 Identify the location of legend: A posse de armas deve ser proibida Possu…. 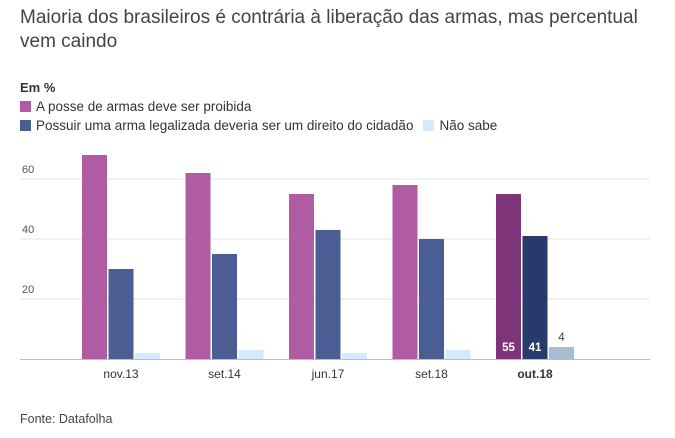
(340, 116).